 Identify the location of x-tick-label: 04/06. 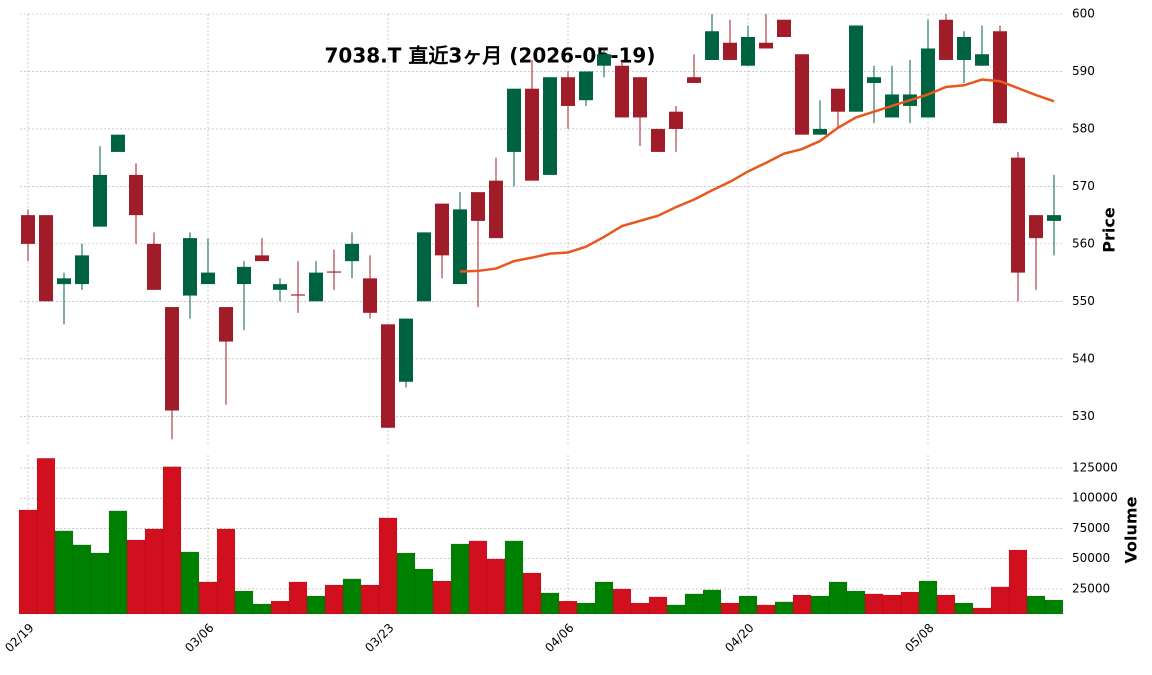
(559, 638).